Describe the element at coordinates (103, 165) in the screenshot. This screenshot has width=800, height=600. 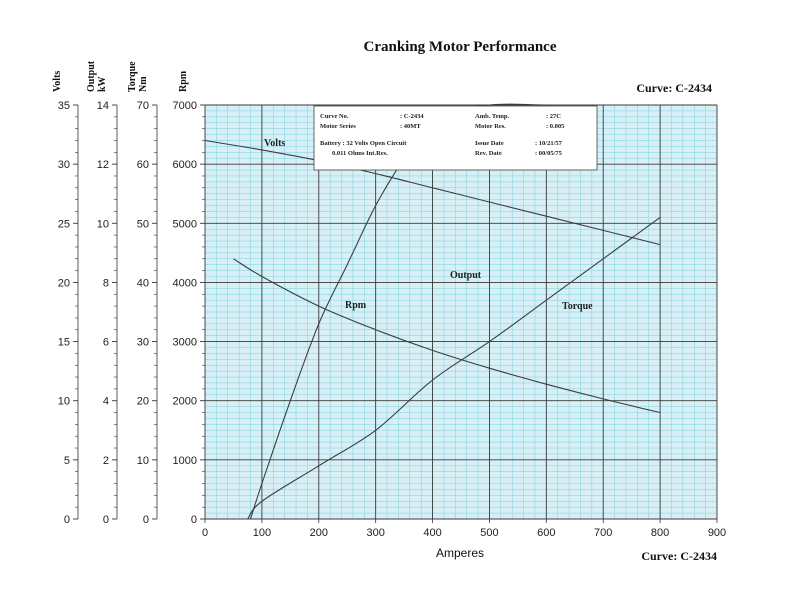
I see `y-tick-label-output: 12` at that location.